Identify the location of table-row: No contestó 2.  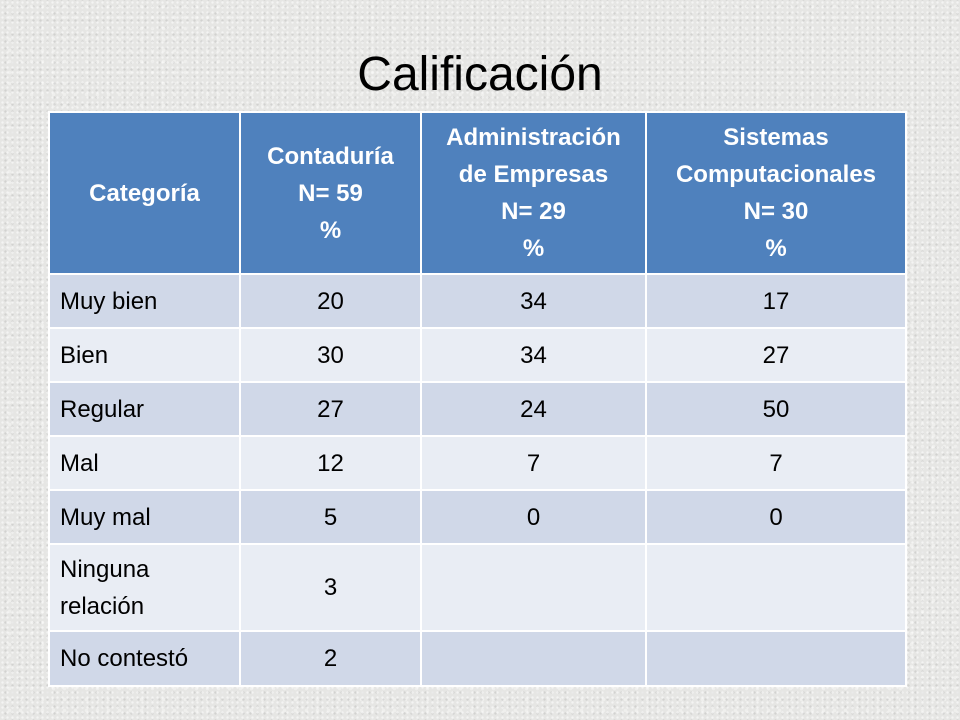
(477, 658).